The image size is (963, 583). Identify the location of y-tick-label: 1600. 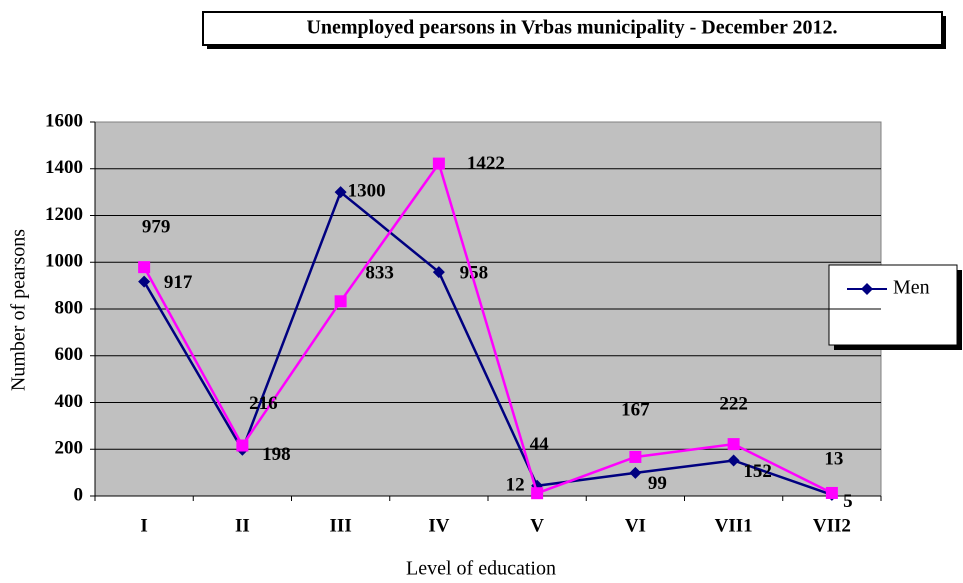
(64, 120).